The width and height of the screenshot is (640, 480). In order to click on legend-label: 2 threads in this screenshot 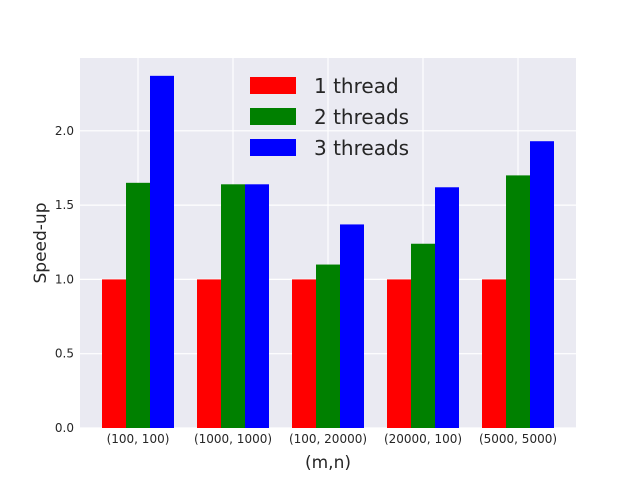, I will do `click(361, 117)`.